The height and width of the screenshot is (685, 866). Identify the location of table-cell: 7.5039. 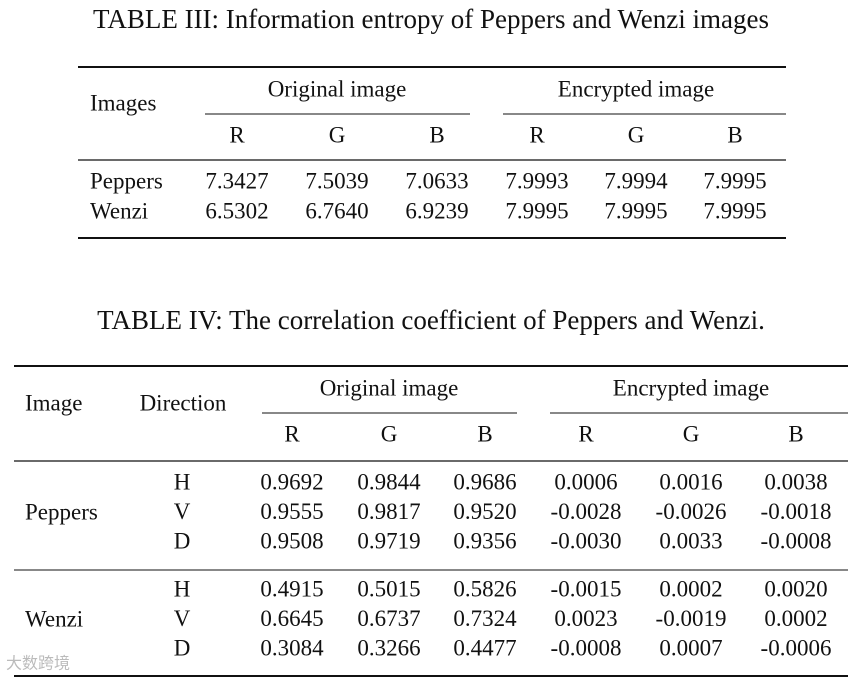
(336, 180).